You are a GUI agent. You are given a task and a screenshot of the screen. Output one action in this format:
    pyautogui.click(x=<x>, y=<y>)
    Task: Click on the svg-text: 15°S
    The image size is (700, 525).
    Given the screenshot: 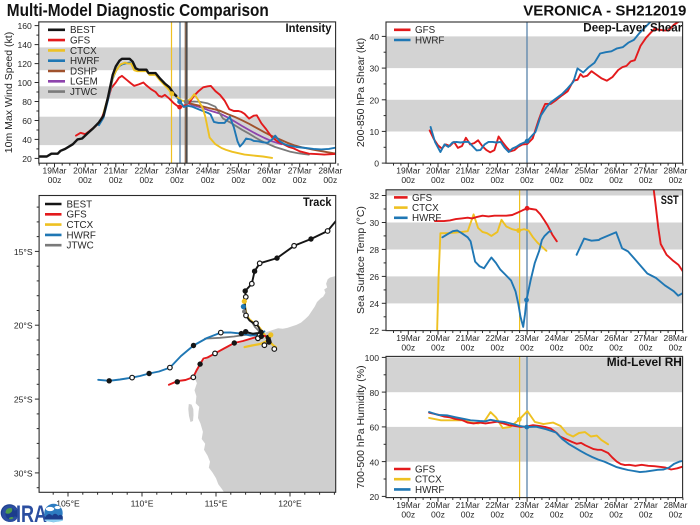 What is the action you would take?
    pyautogui.click(x=23, y=252)
    